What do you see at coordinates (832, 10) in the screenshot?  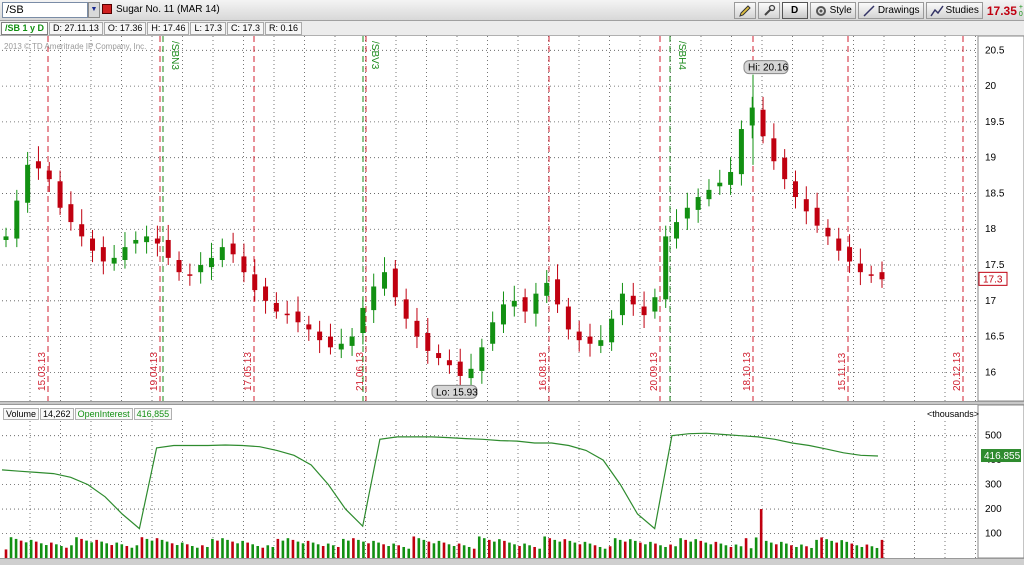 I see `style-button: Style` at bounding box center [832, 10].